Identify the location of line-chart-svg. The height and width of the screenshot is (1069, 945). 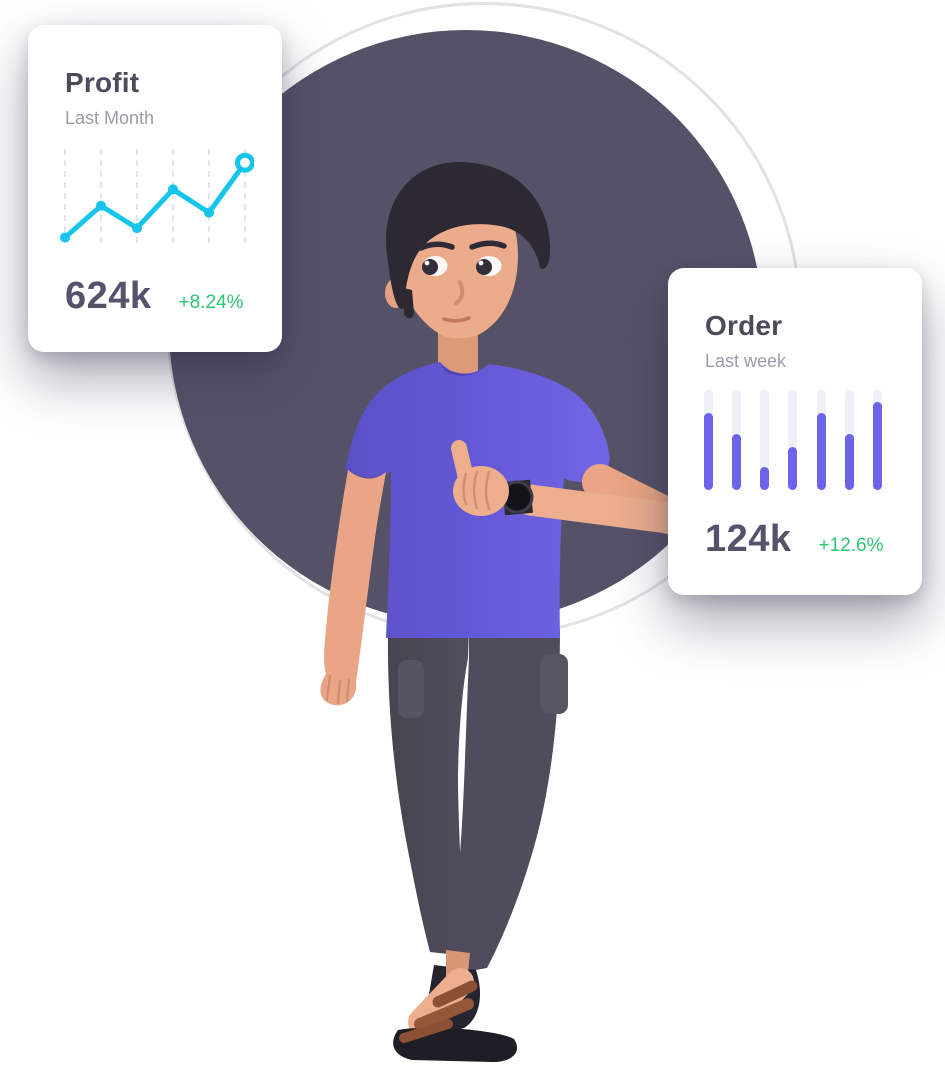
(157, 196).